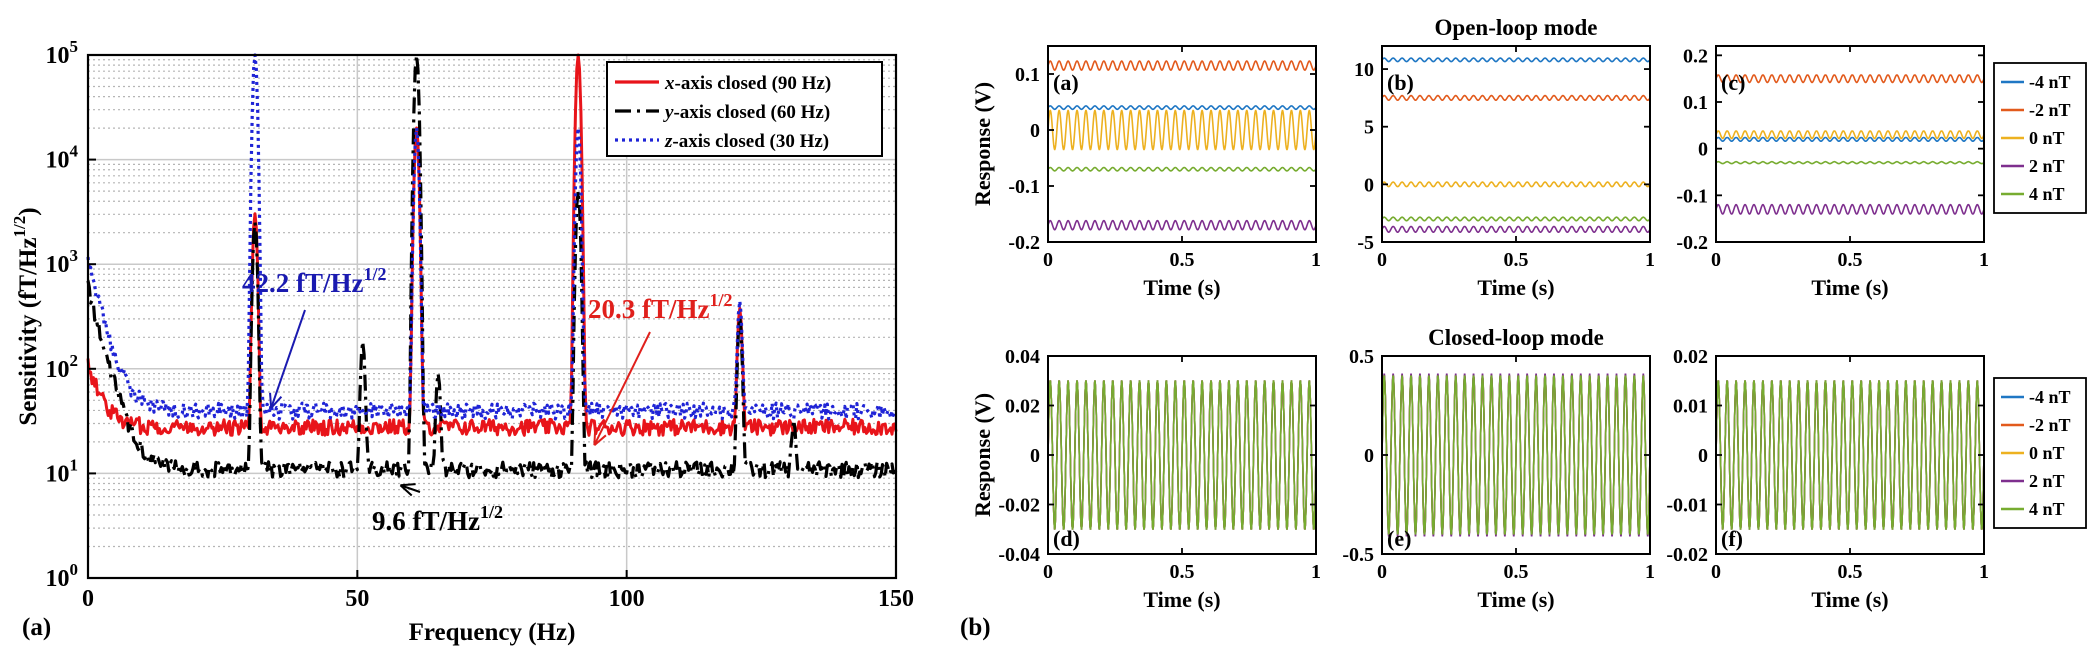 Image resolution: width=2100 pixels, height=657 pixels. What do you see at coordinates (426, 521) in the screenshot?
I see `annotation-text: 9.6 fT/Hz` at bounding box center [426, 521].